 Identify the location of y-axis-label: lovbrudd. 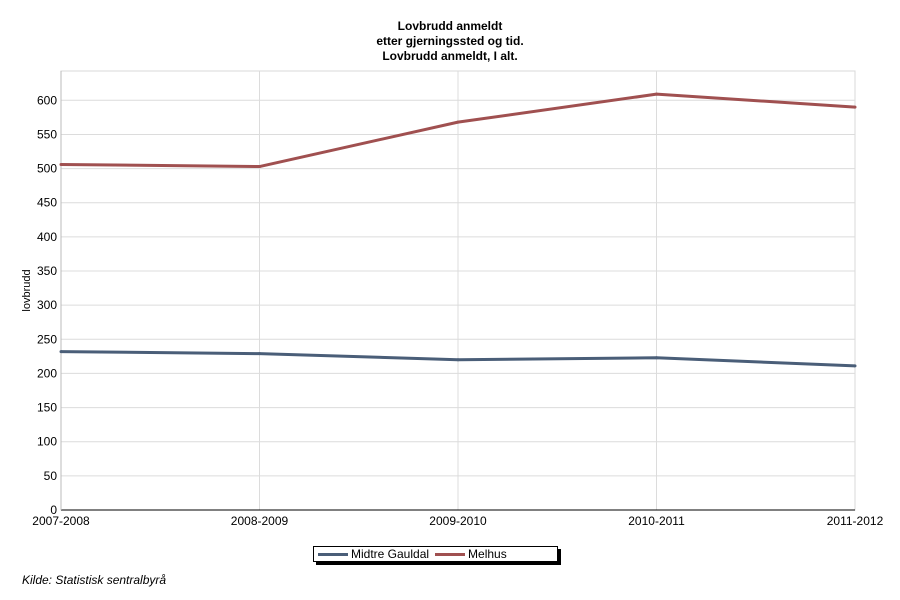
(27, 290).